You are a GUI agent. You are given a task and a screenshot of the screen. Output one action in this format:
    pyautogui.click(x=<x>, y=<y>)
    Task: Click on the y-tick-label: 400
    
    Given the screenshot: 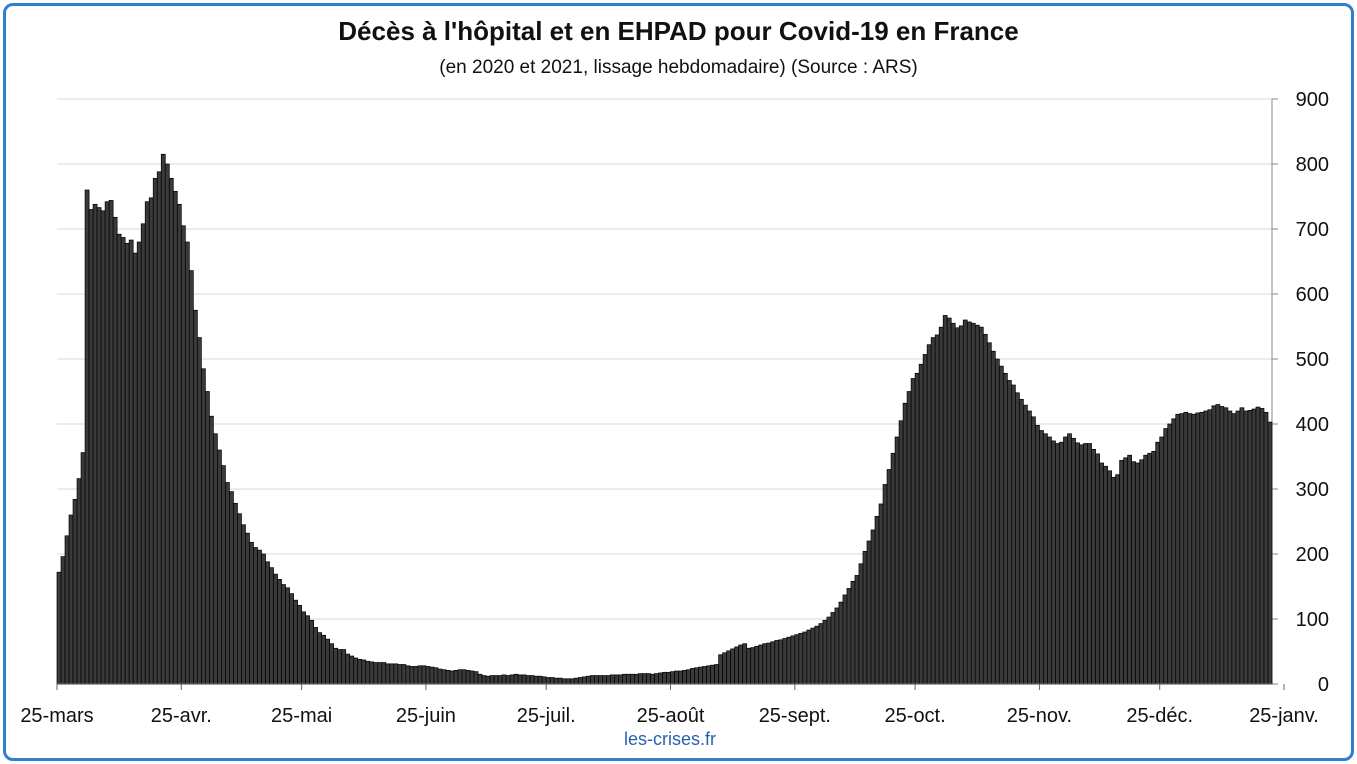 What is the action you would take?
    pyautogui.click(x=1312, y=425)
    